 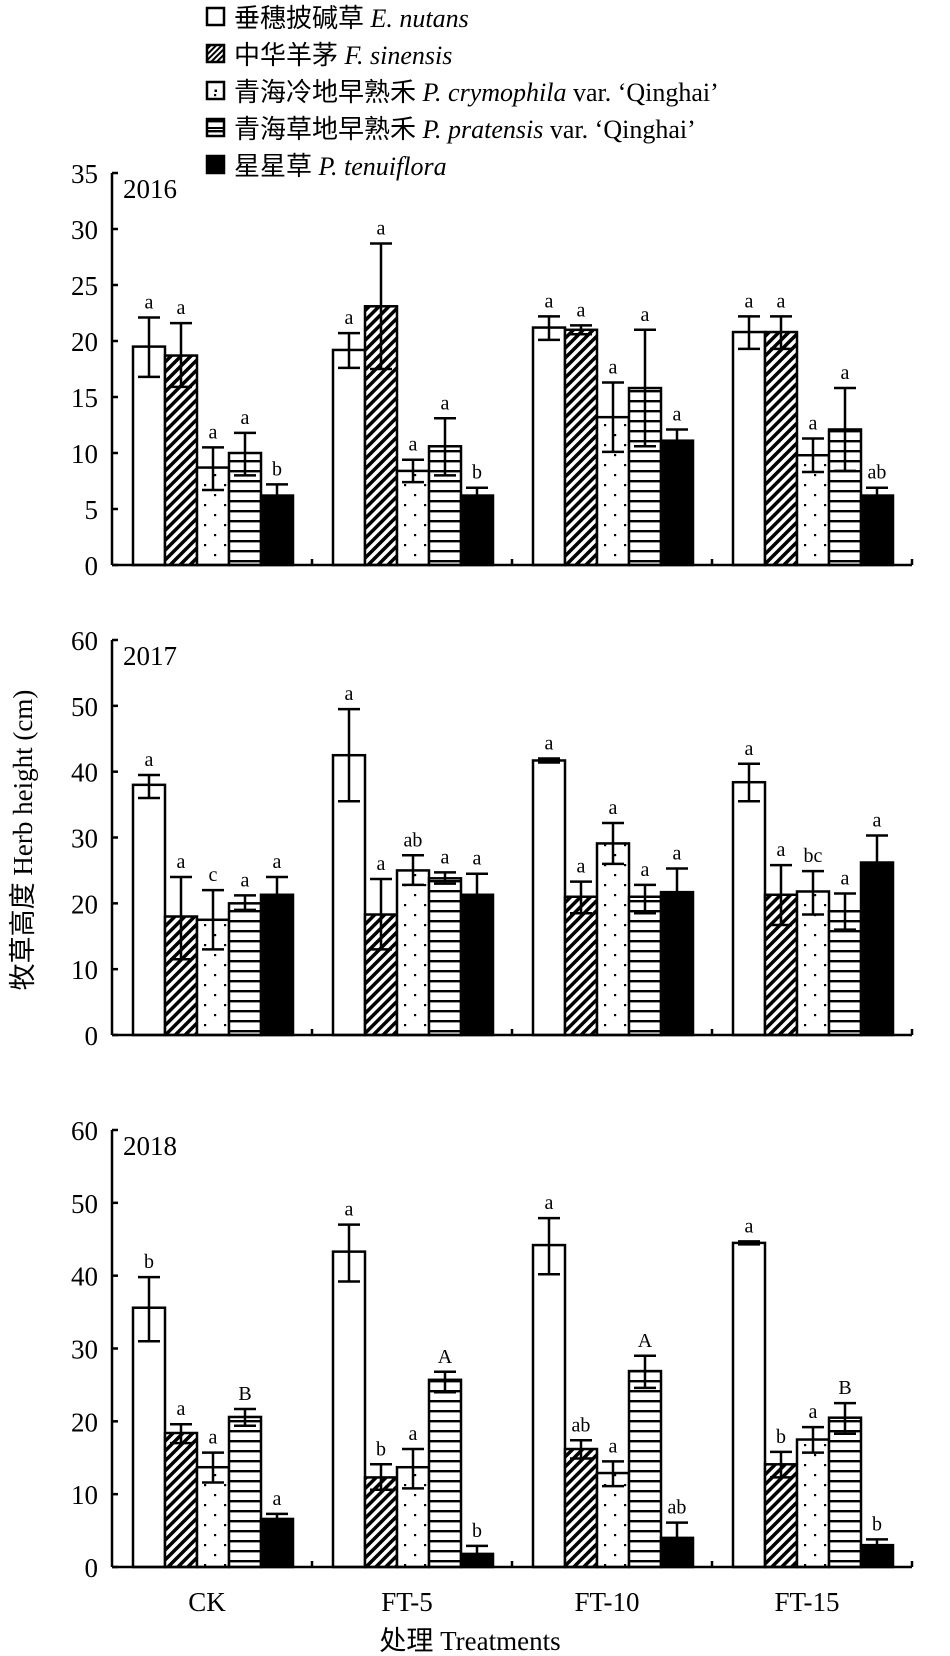 I want to click on y-tick-label: 60, so click(x=84, y=1131).